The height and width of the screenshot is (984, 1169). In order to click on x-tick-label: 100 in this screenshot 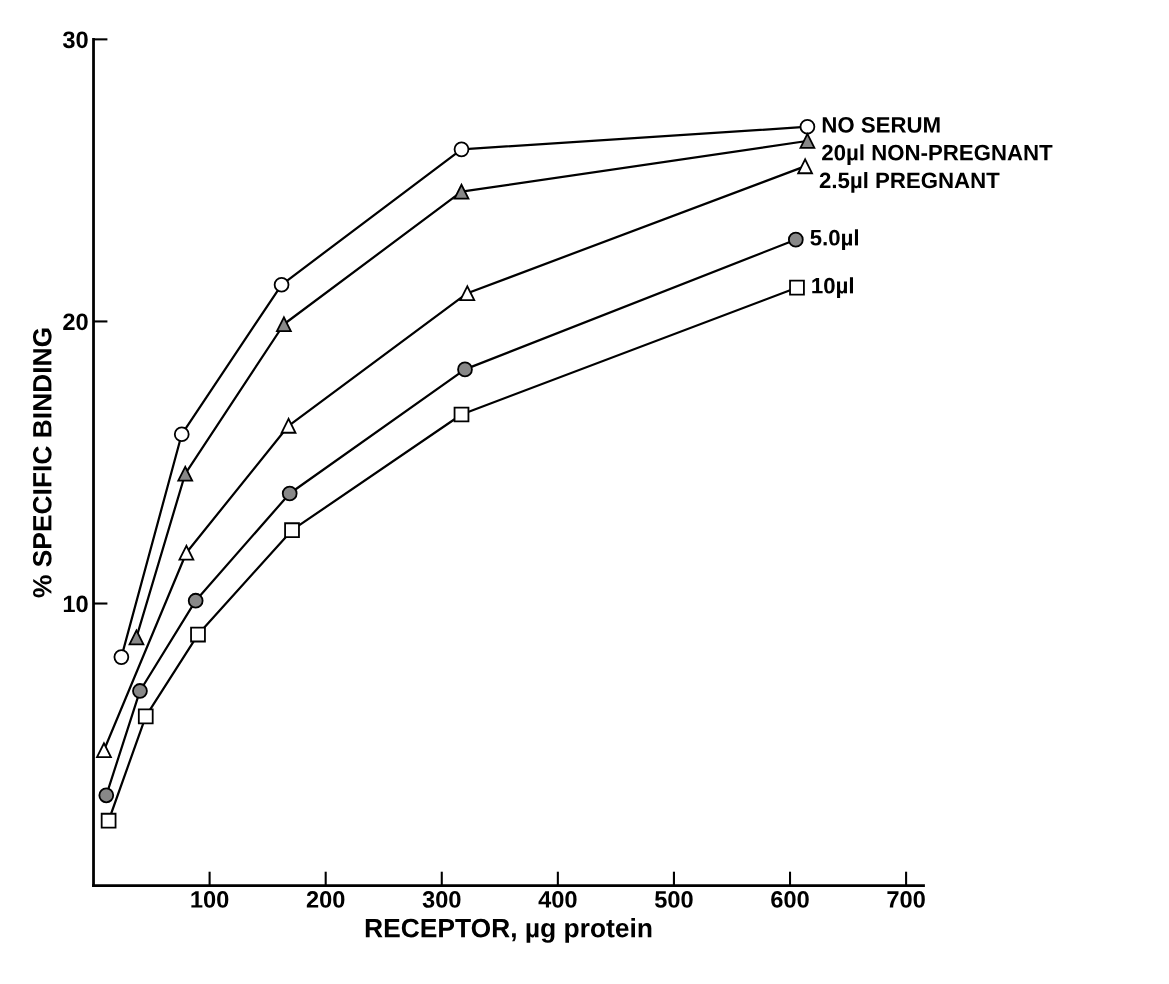, I will do `click(210, 899)`.